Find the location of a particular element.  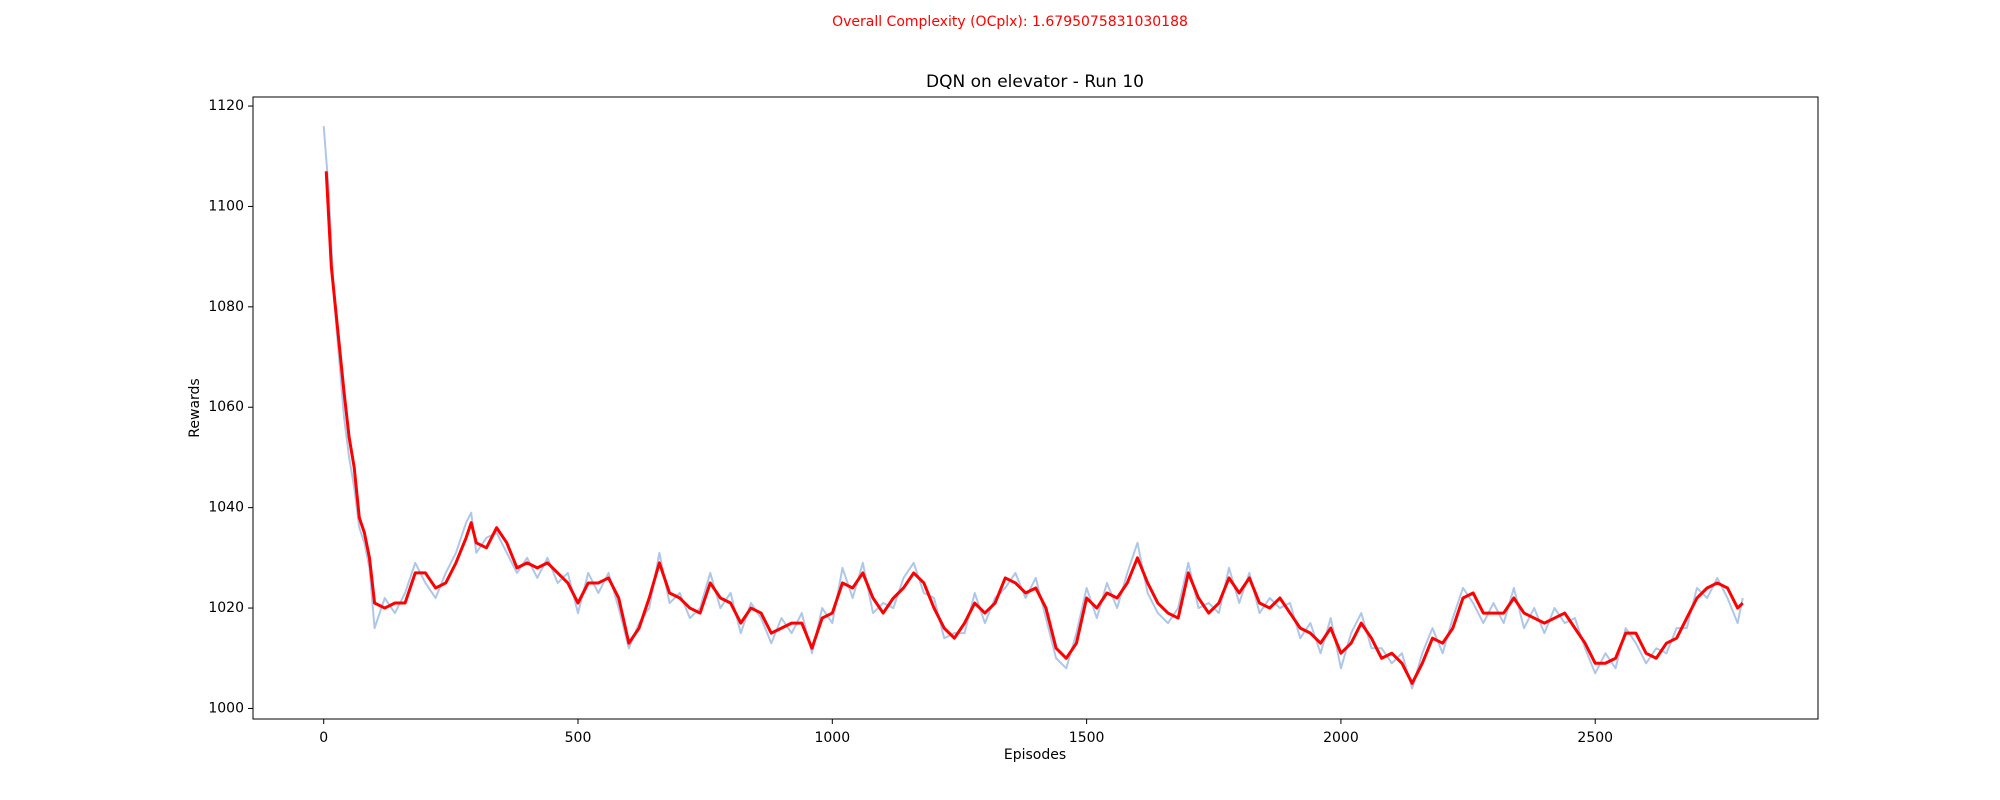

x-tick-label: 2500 is located at coordinates (1595, 738).